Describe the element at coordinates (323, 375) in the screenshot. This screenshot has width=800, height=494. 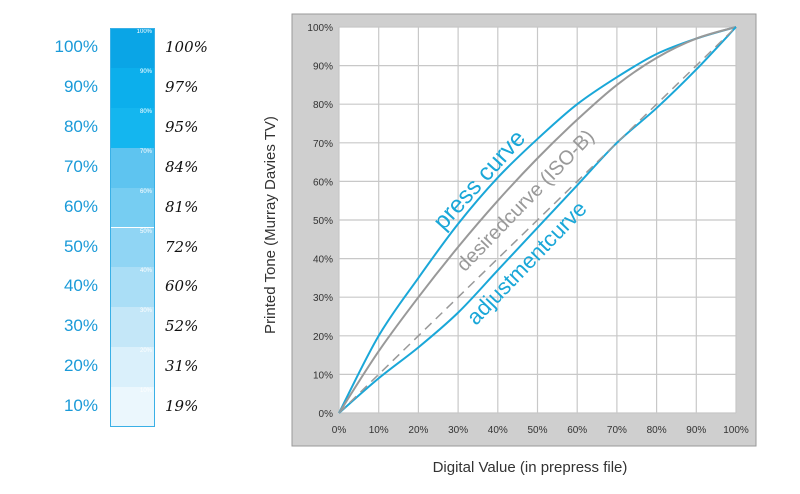
I see `y-tick-label: 10%` at that location.